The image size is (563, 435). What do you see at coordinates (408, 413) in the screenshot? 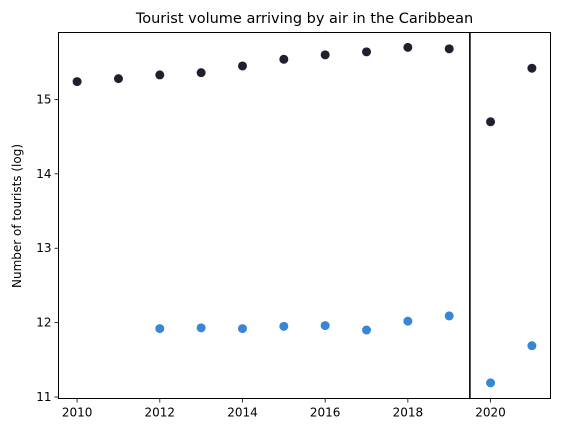
I see `x-tick-label: 2018` at bounding box center [408, 413].